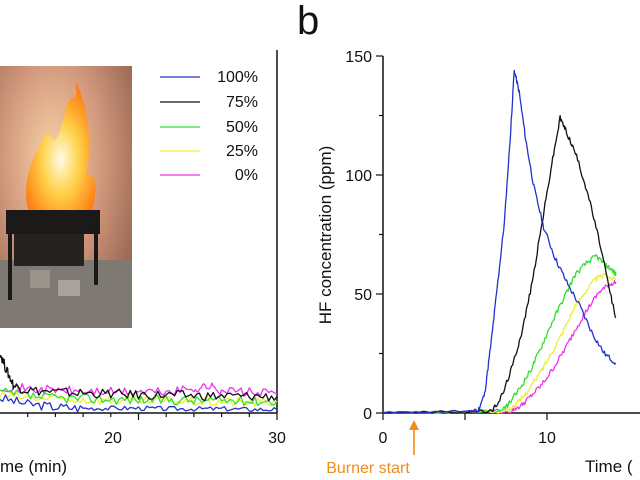  What do you see at coordinates (358, 57) in the screenshot?
I see `panel-b-y-tick-label: 150` at bounding box center [358, 57].